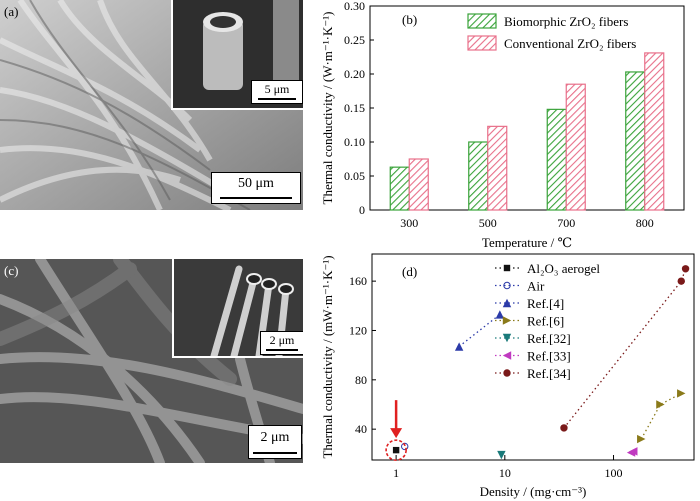 This screenshot has height=501, width=700. What do you see at coordinates (354, 6) in the screenshot?
I see `y-tick-label: 0.30` at bounding box center [354, 6].